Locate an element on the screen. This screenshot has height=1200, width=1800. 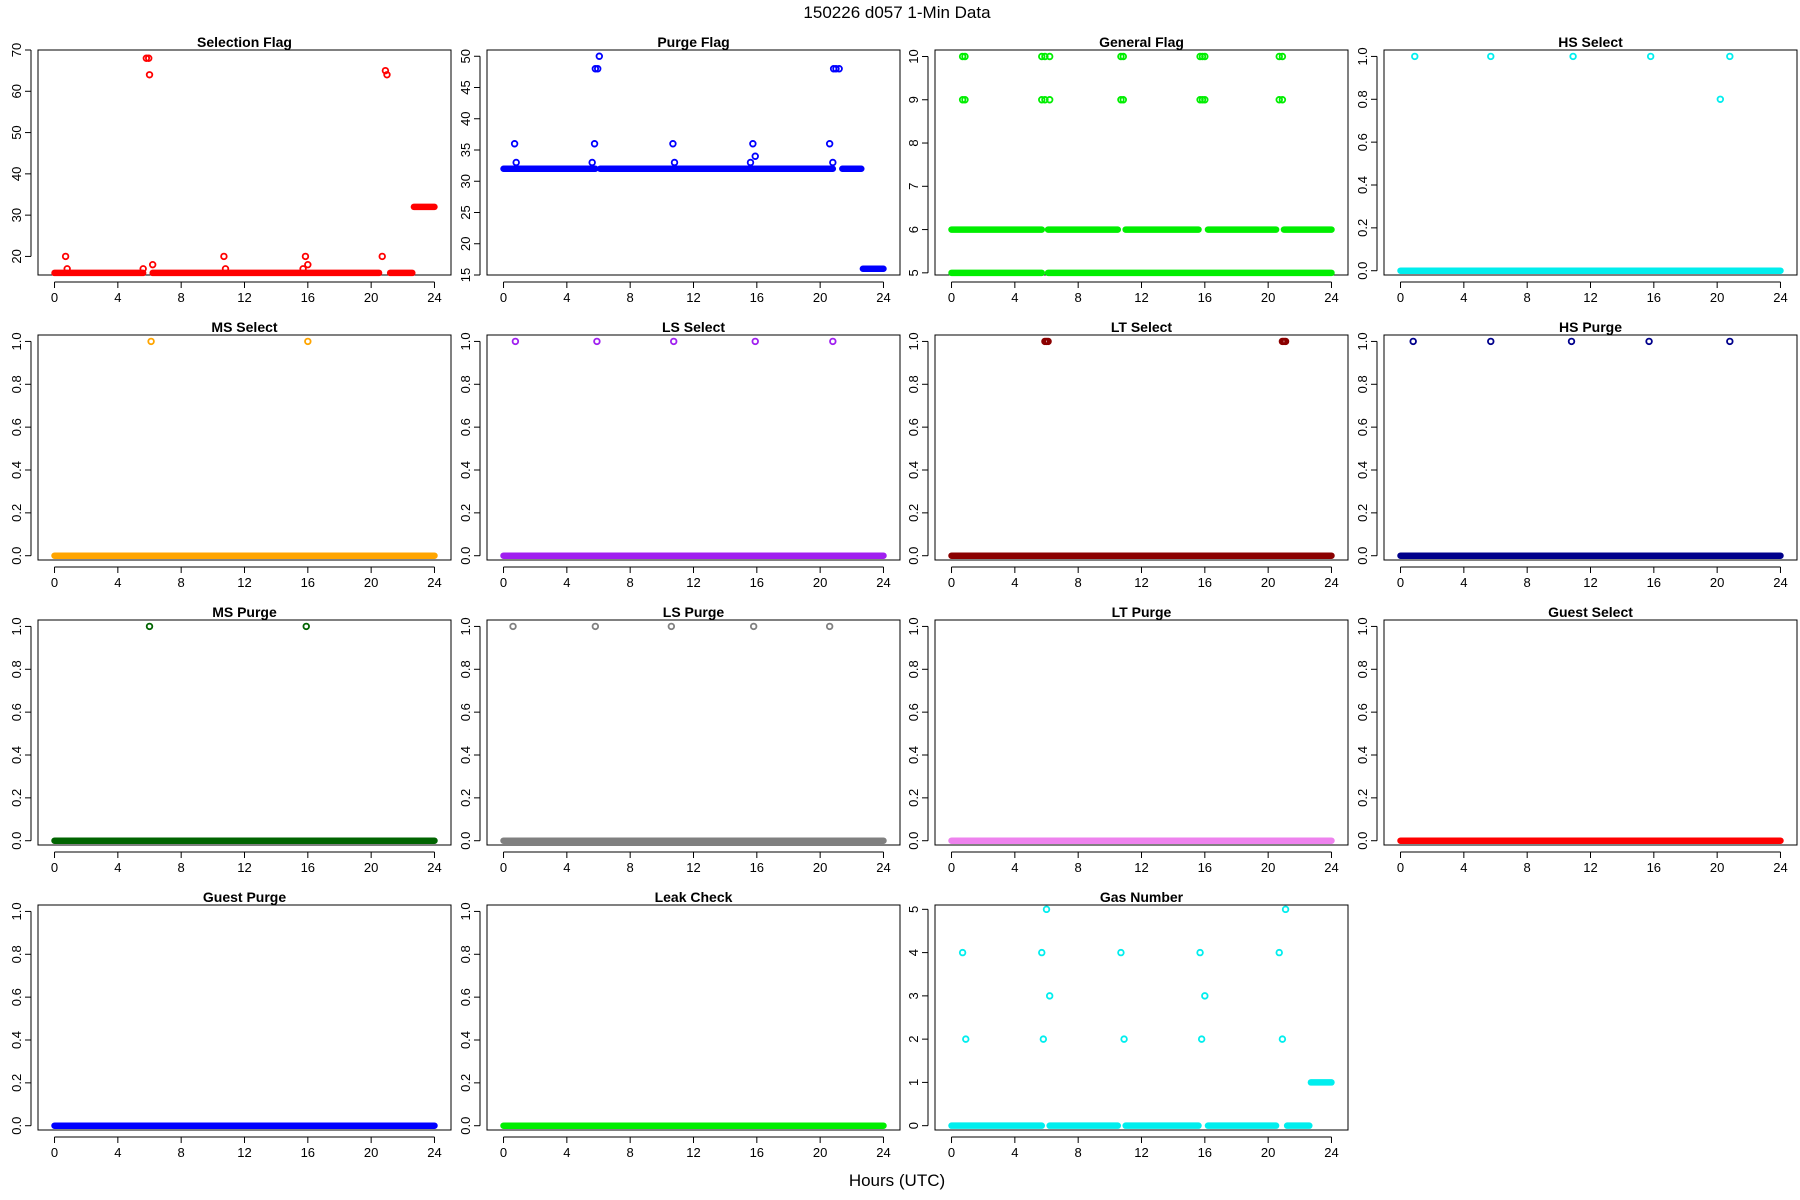
panel-title: Leak Check is located at coordinates (694, 897).